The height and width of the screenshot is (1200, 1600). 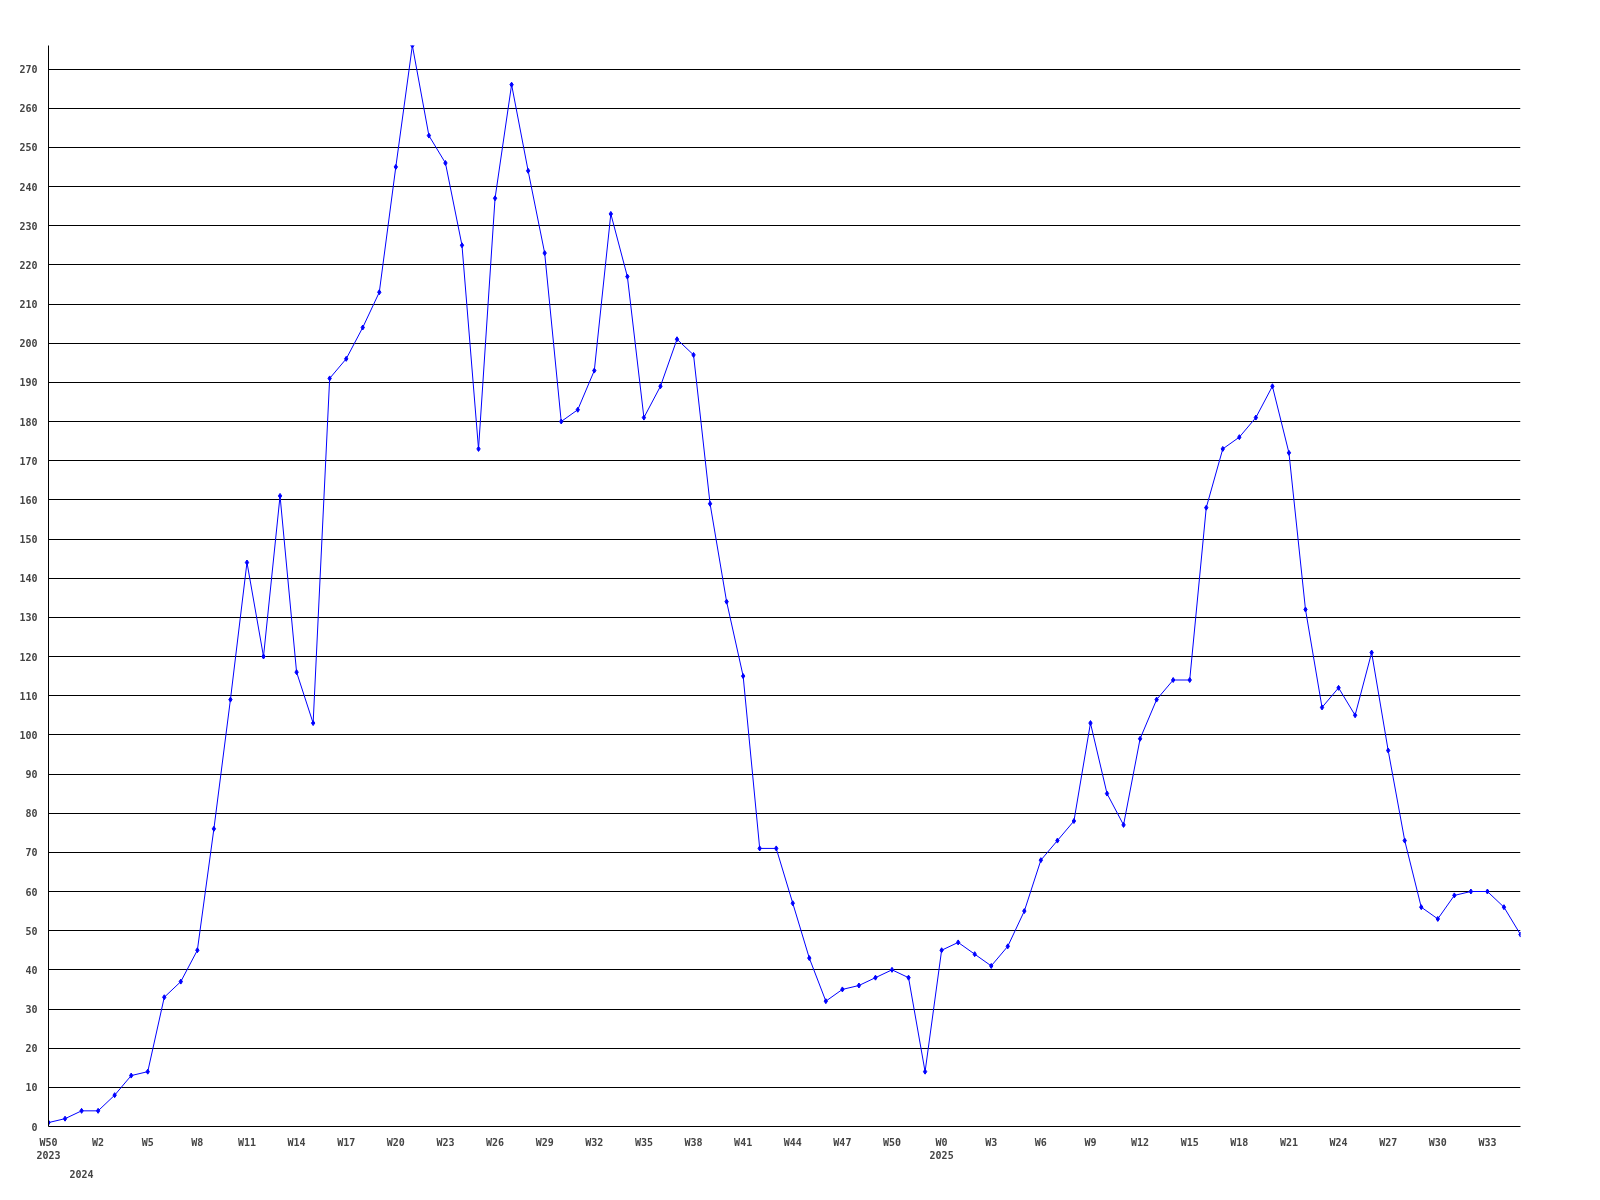 What do you see at coordinates (544, 1142) in the screenshot?
I see `x-tick-label: W29` at bounding box center [544, 1142].